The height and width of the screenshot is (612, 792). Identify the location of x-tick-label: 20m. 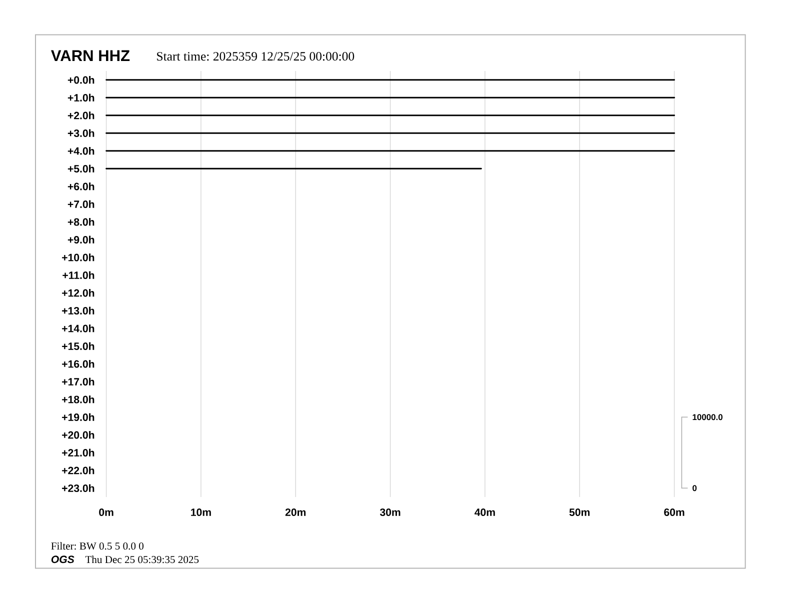
(295, 512).